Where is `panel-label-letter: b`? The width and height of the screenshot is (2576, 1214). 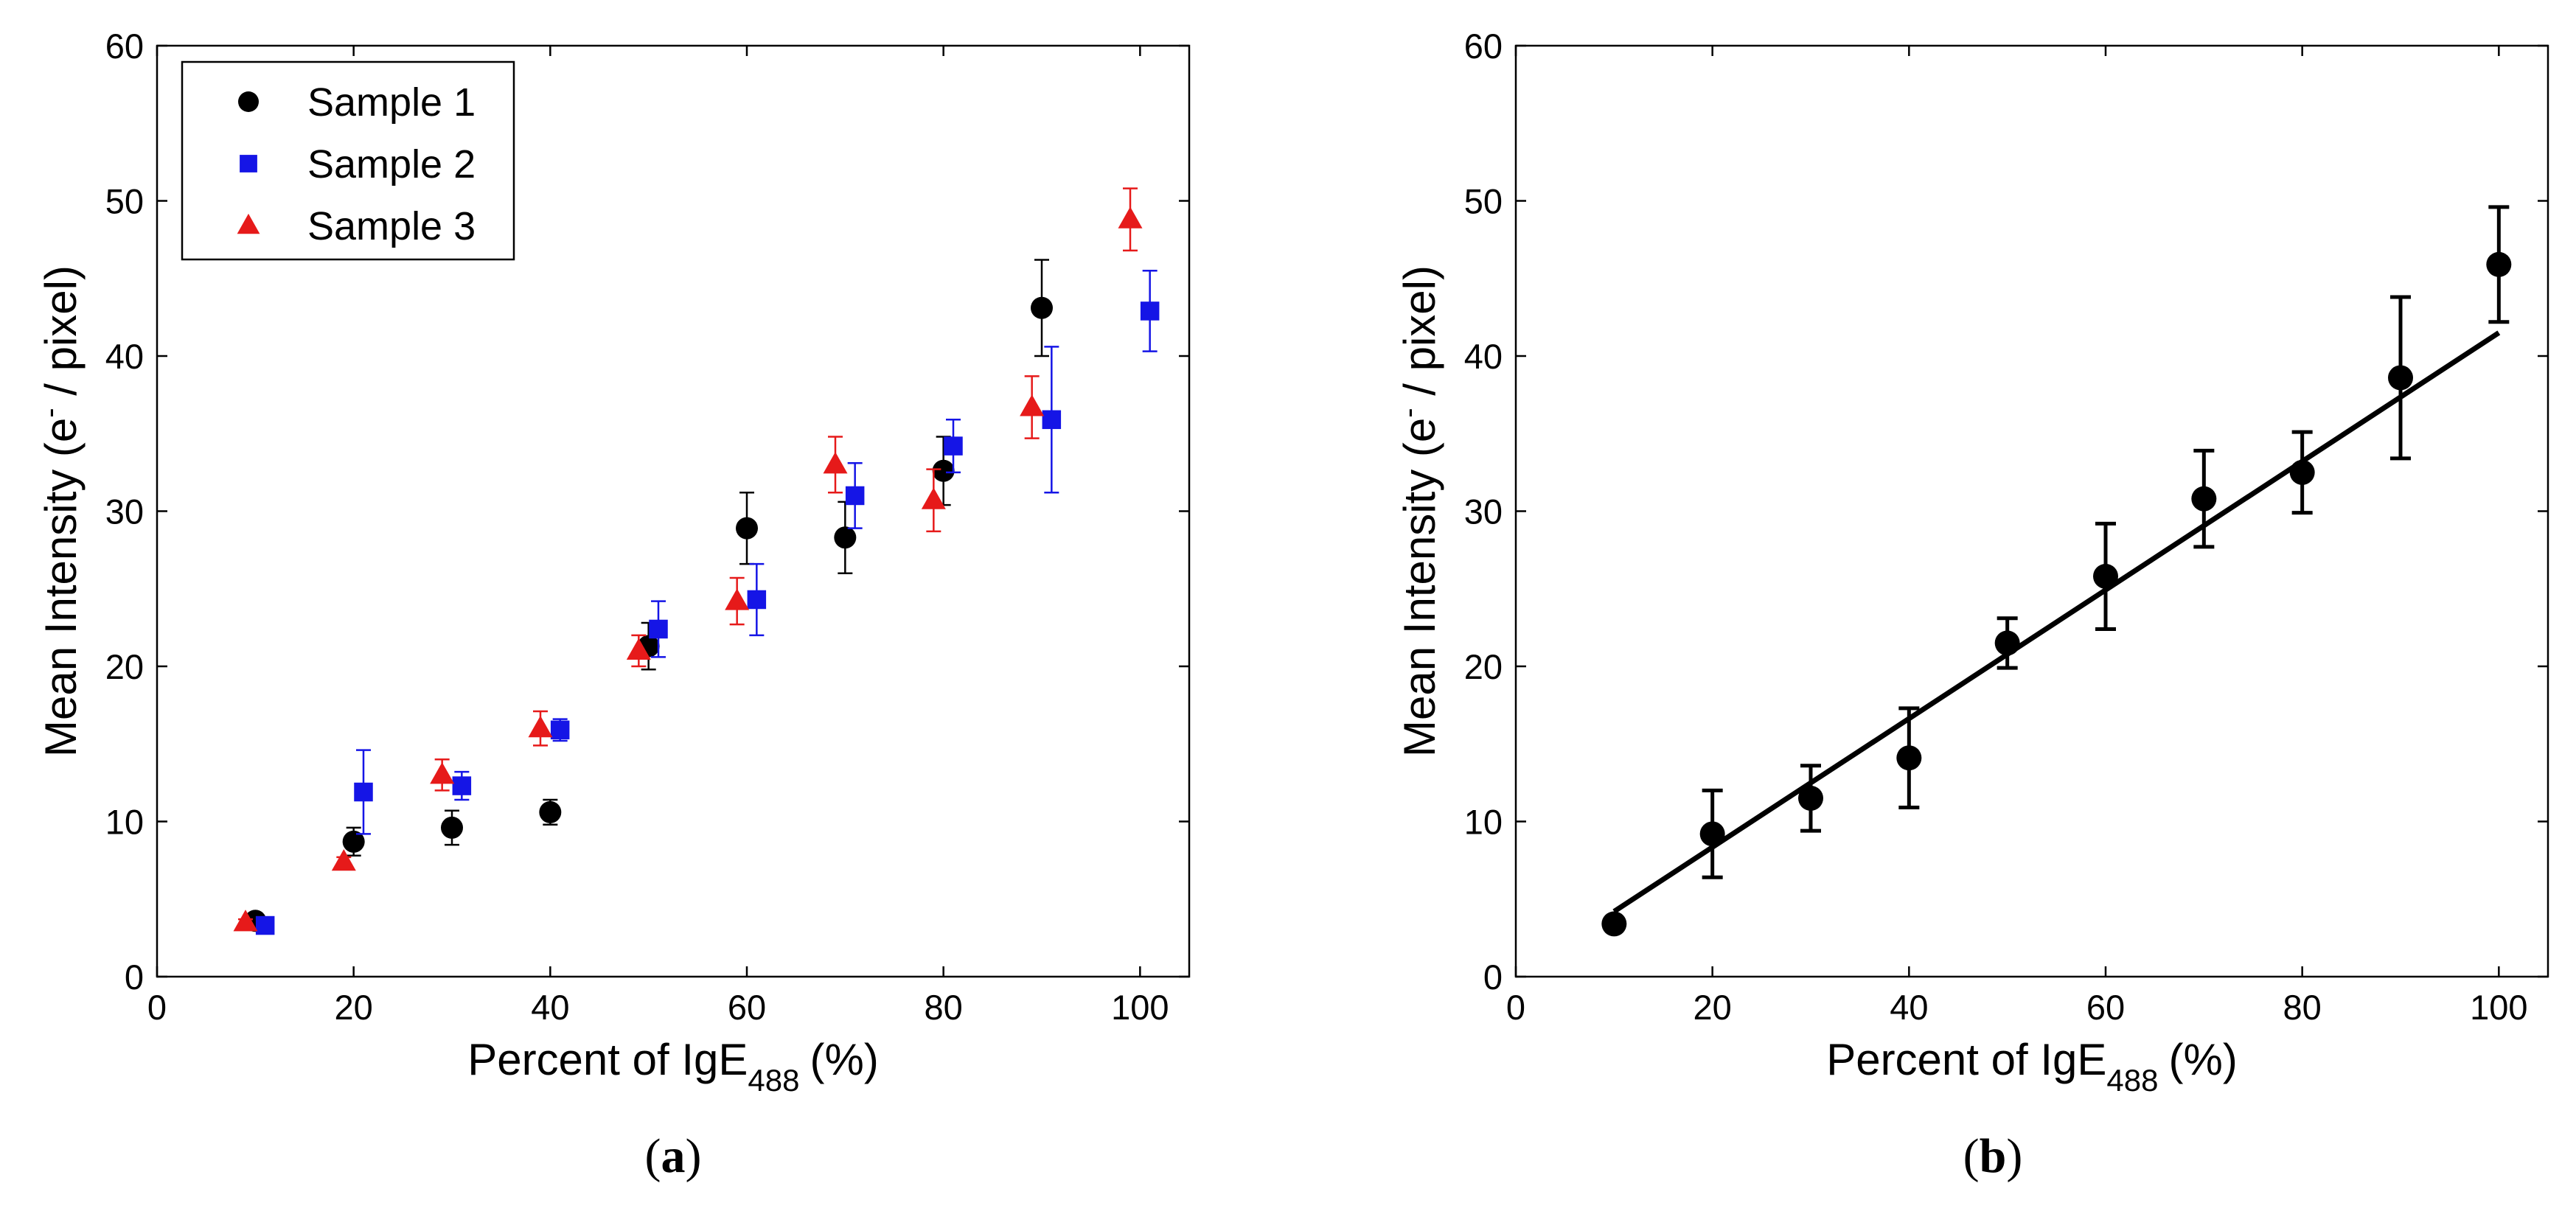 panel-label-letter: b is located at coordinates (1994, 1156).